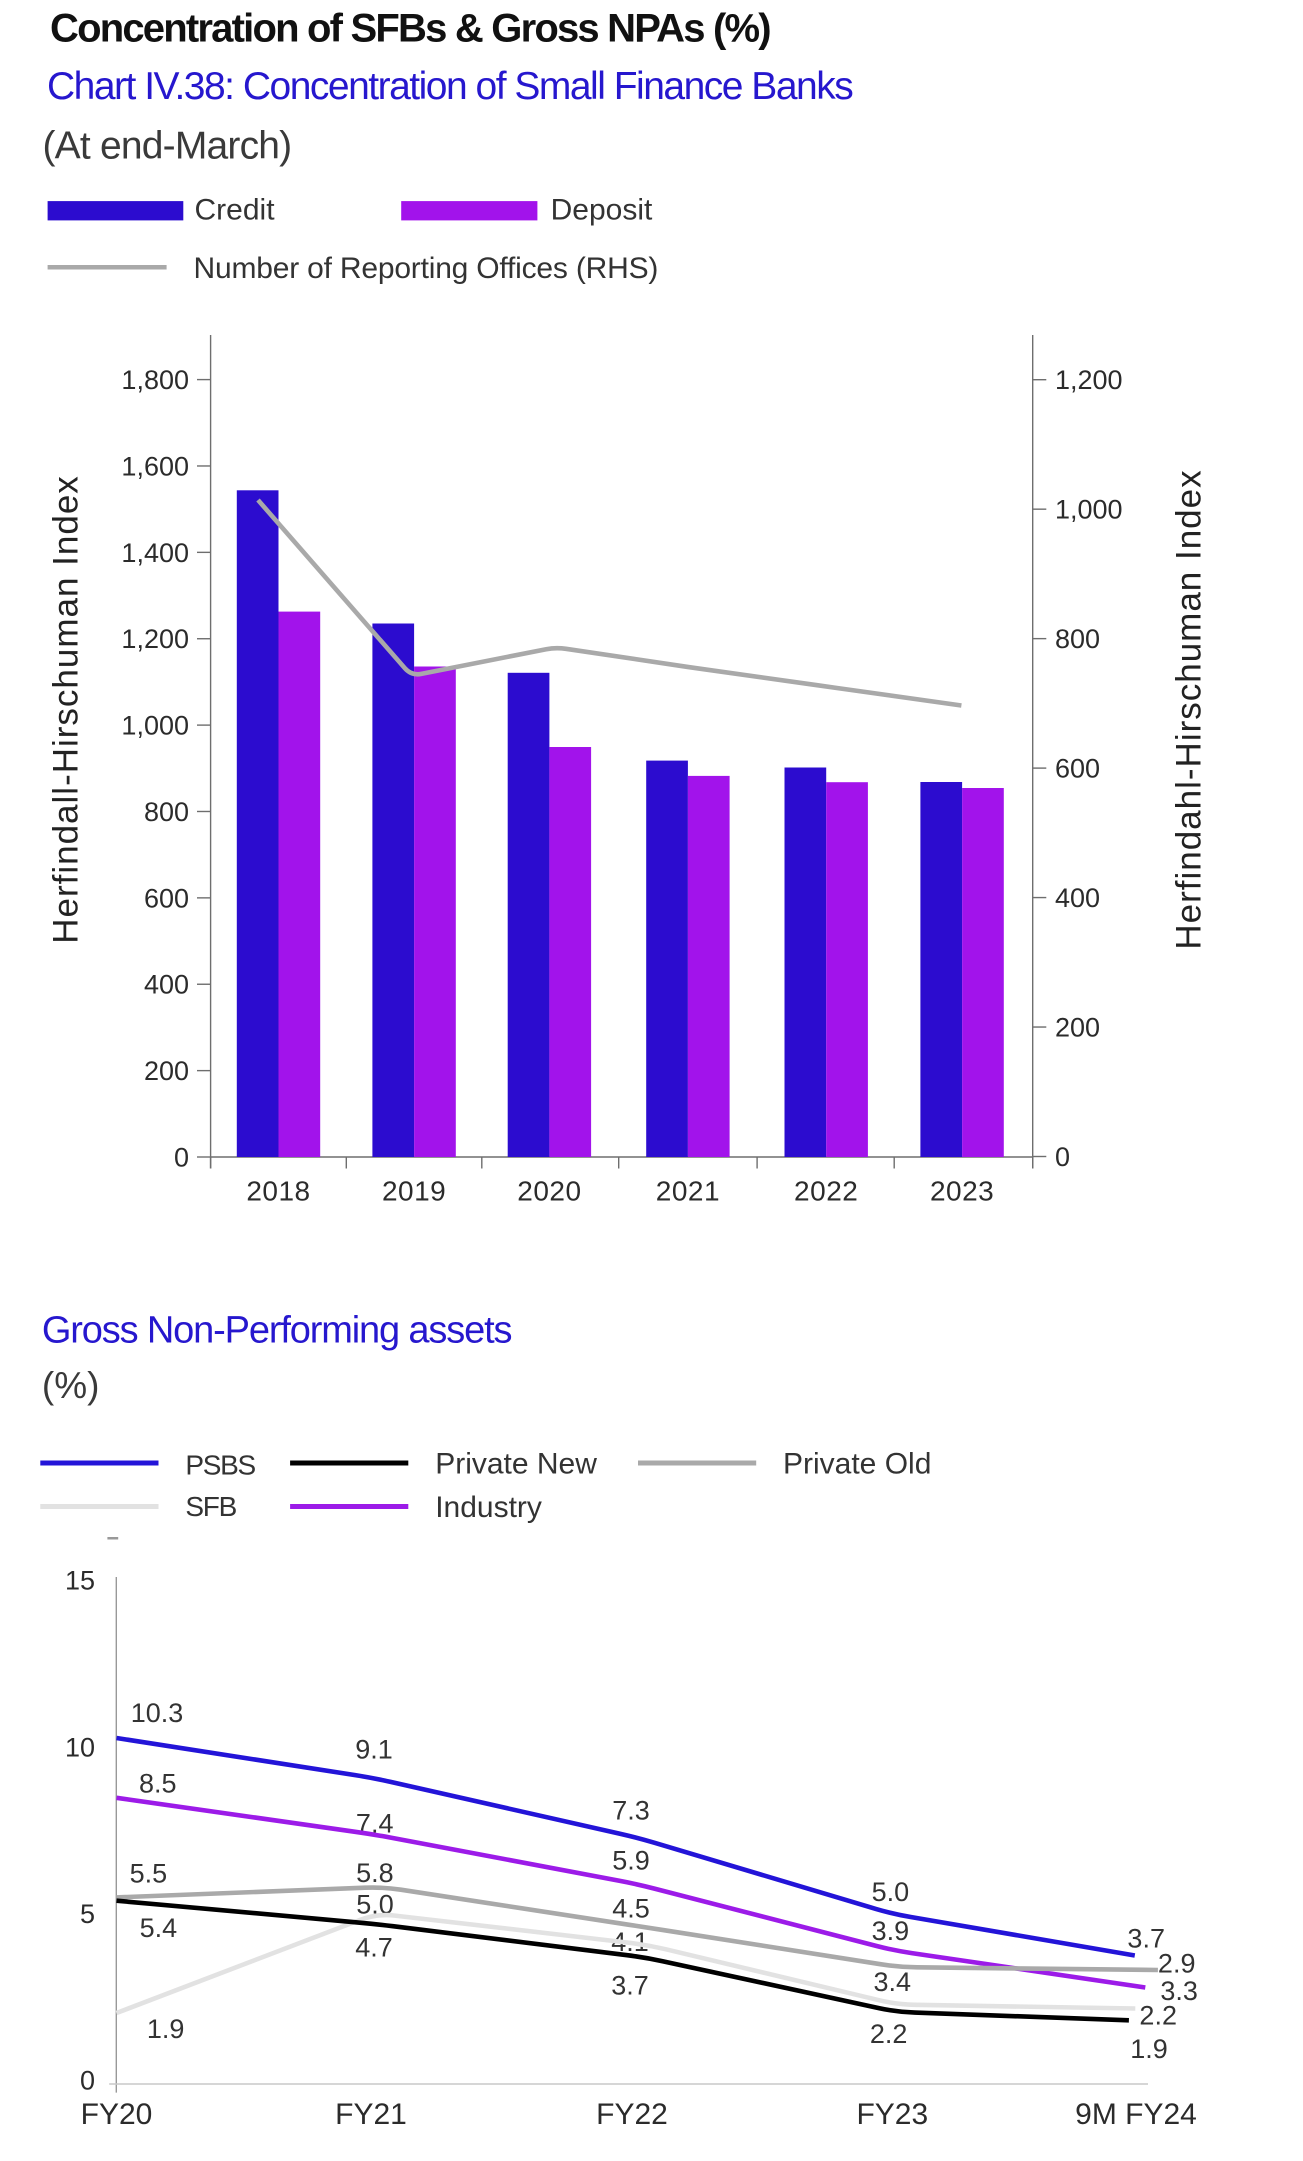 The height and width of the screenshot is (2161, 1303). Describe the element at coordinates (631, 1909) in the screenshot. I see `svg-text: 4.5` at that location.